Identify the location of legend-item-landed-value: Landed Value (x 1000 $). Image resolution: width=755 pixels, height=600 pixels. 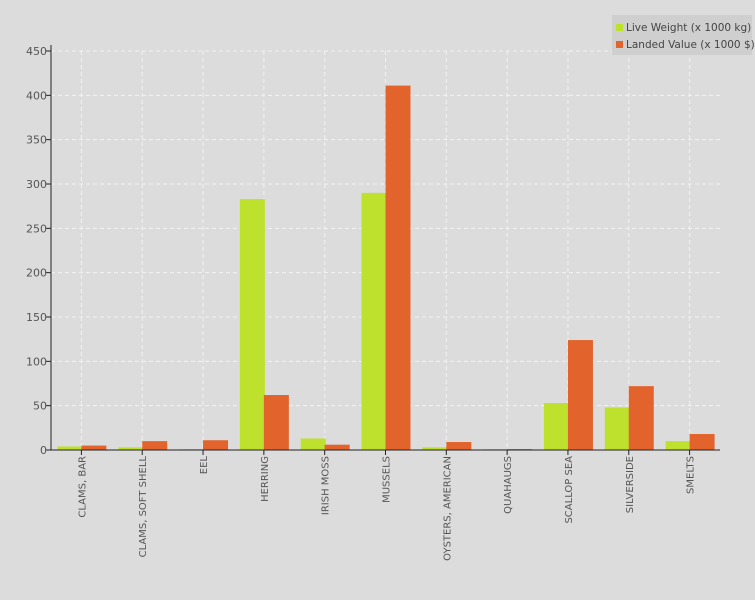
(685, 44).